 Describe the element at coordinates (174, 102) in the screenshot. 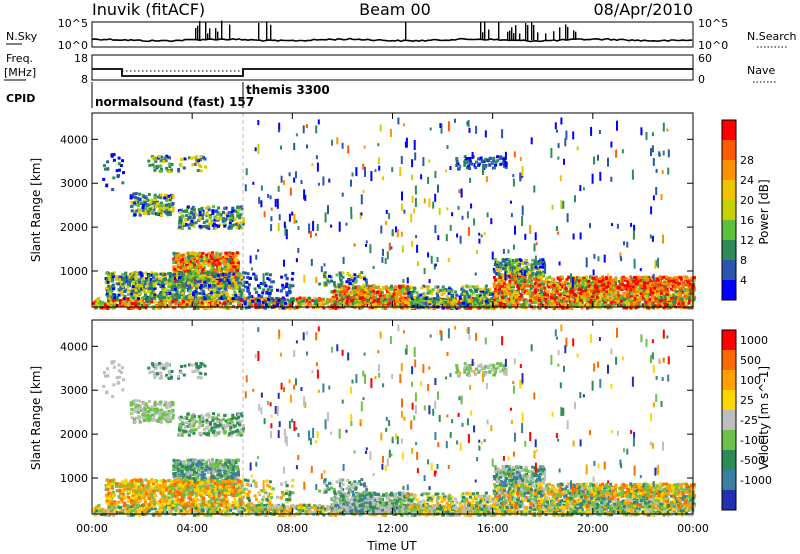

I see `cpid-mode-1: normalsound (fast) 157` at that location.